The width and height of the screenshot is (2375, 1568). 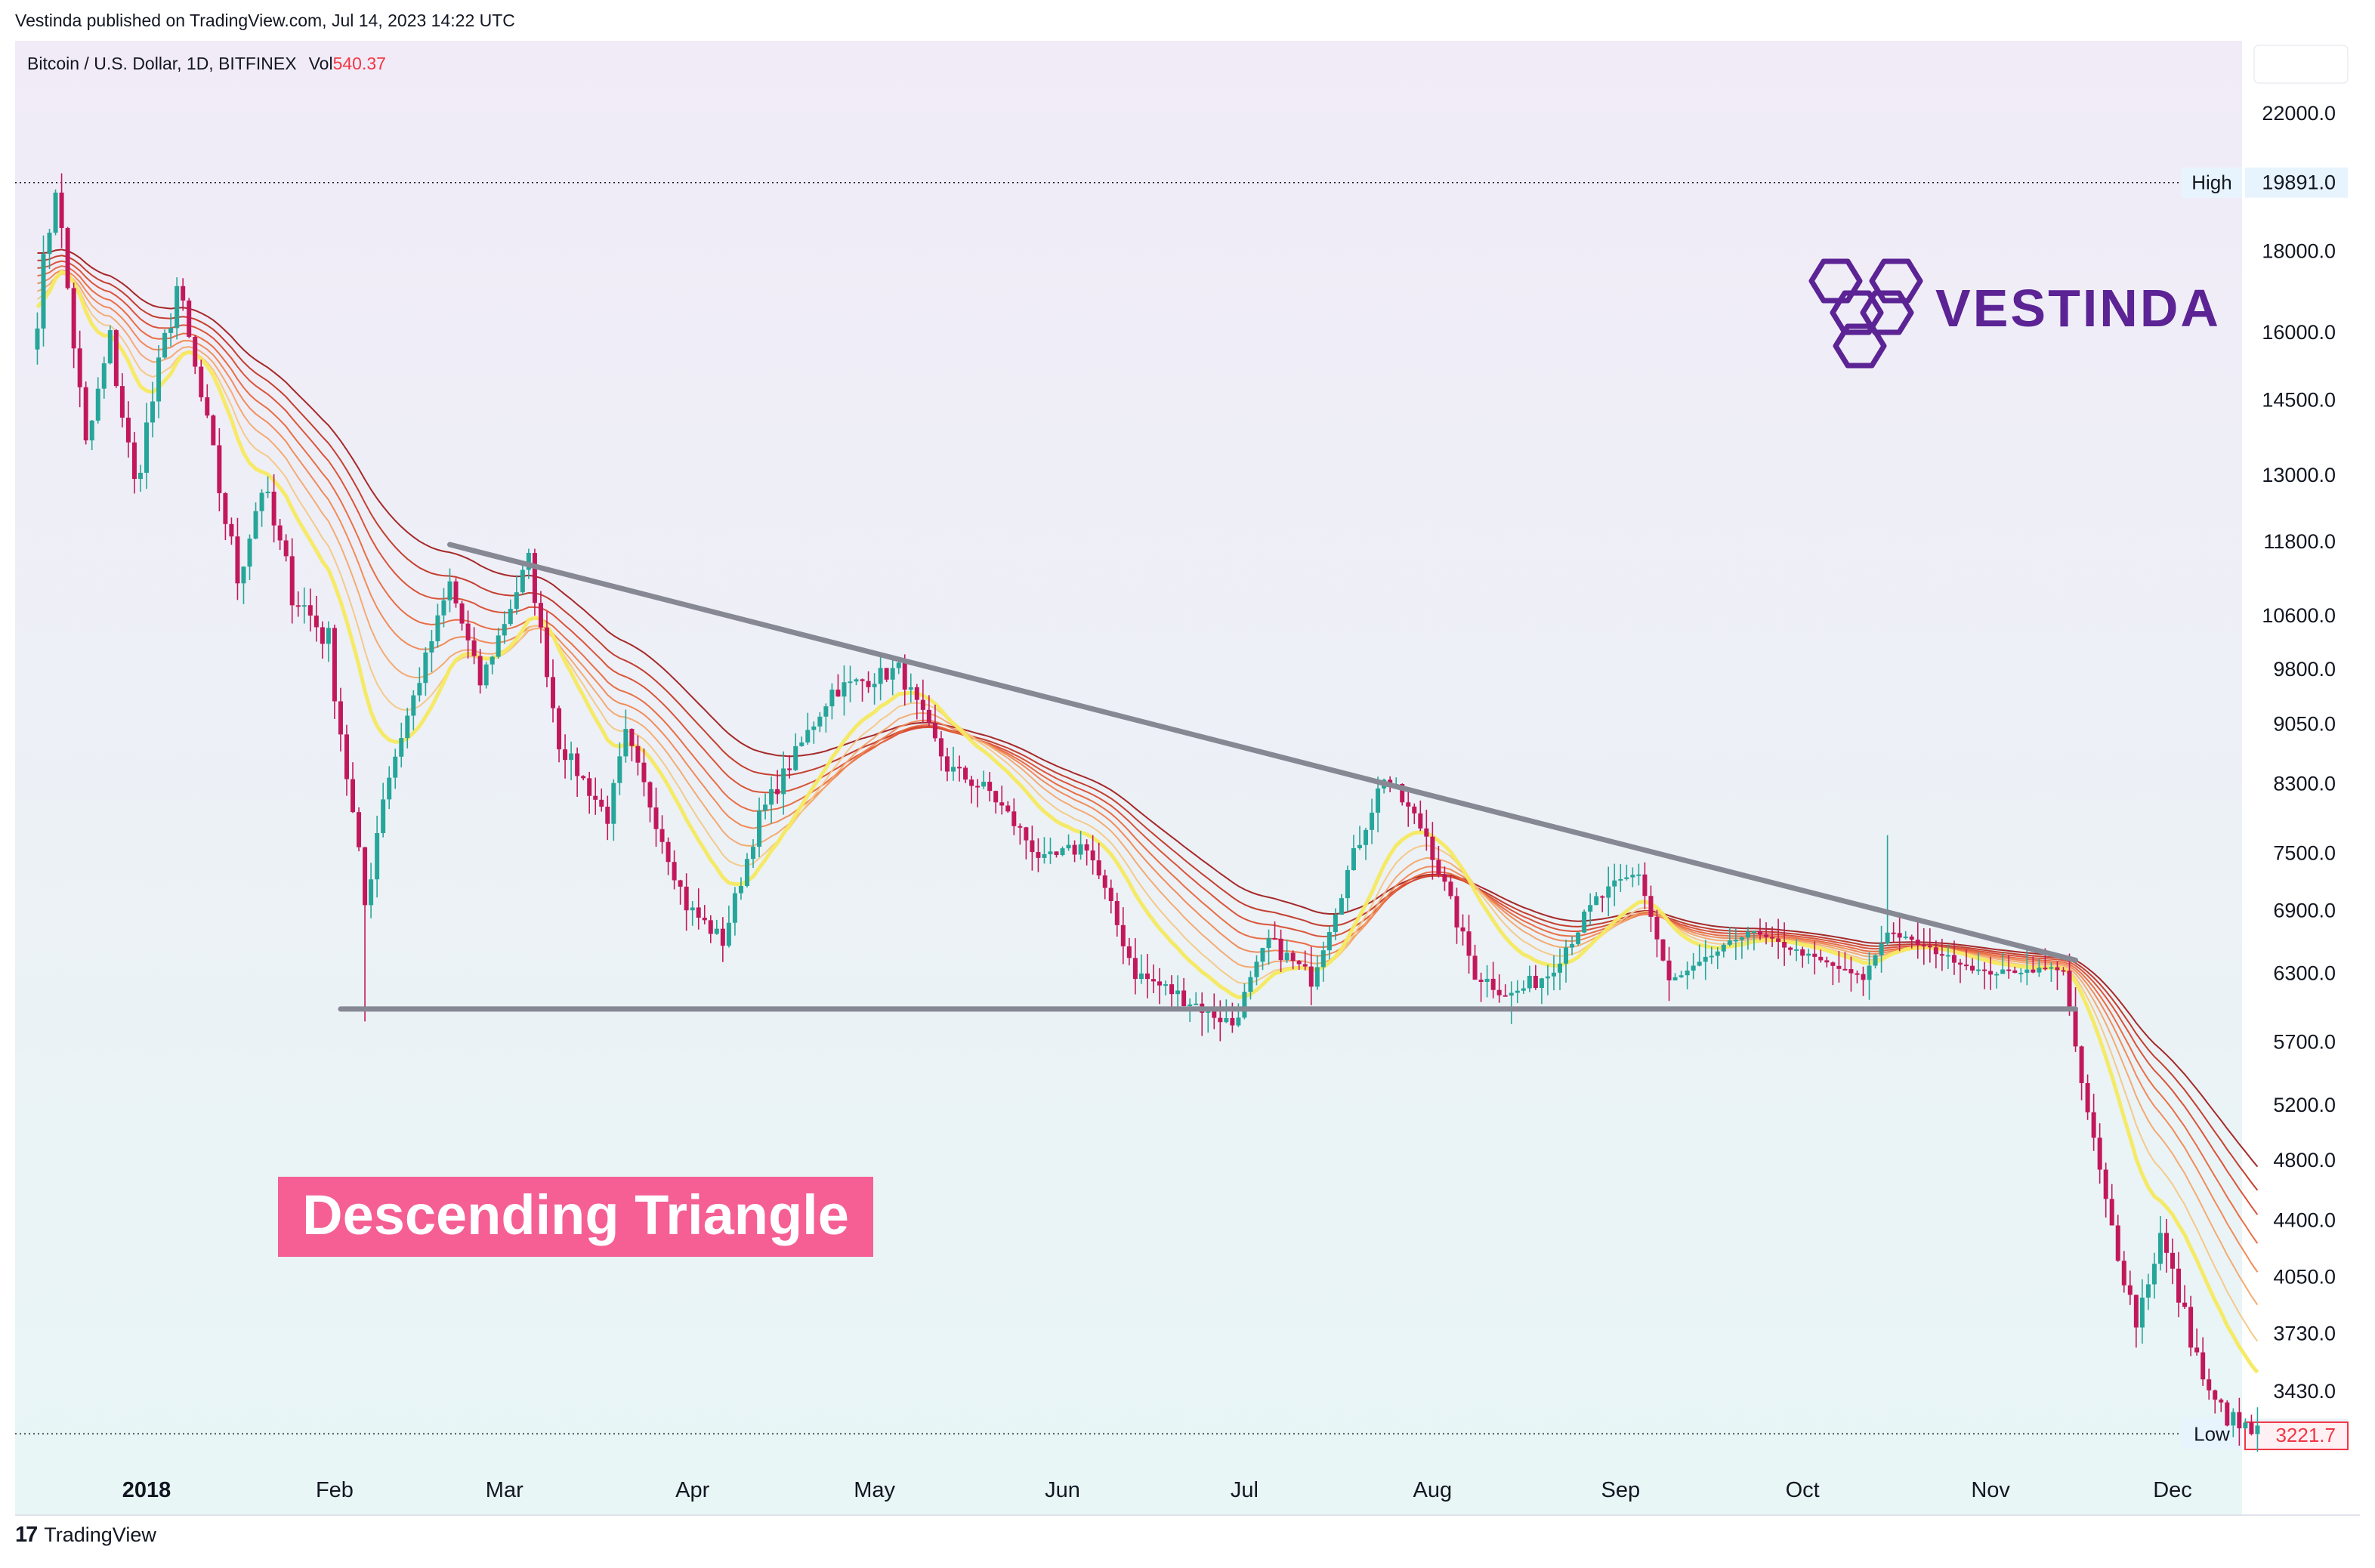 I want to click on time-tick-label: Jul, so click(x=1245, y=1490).